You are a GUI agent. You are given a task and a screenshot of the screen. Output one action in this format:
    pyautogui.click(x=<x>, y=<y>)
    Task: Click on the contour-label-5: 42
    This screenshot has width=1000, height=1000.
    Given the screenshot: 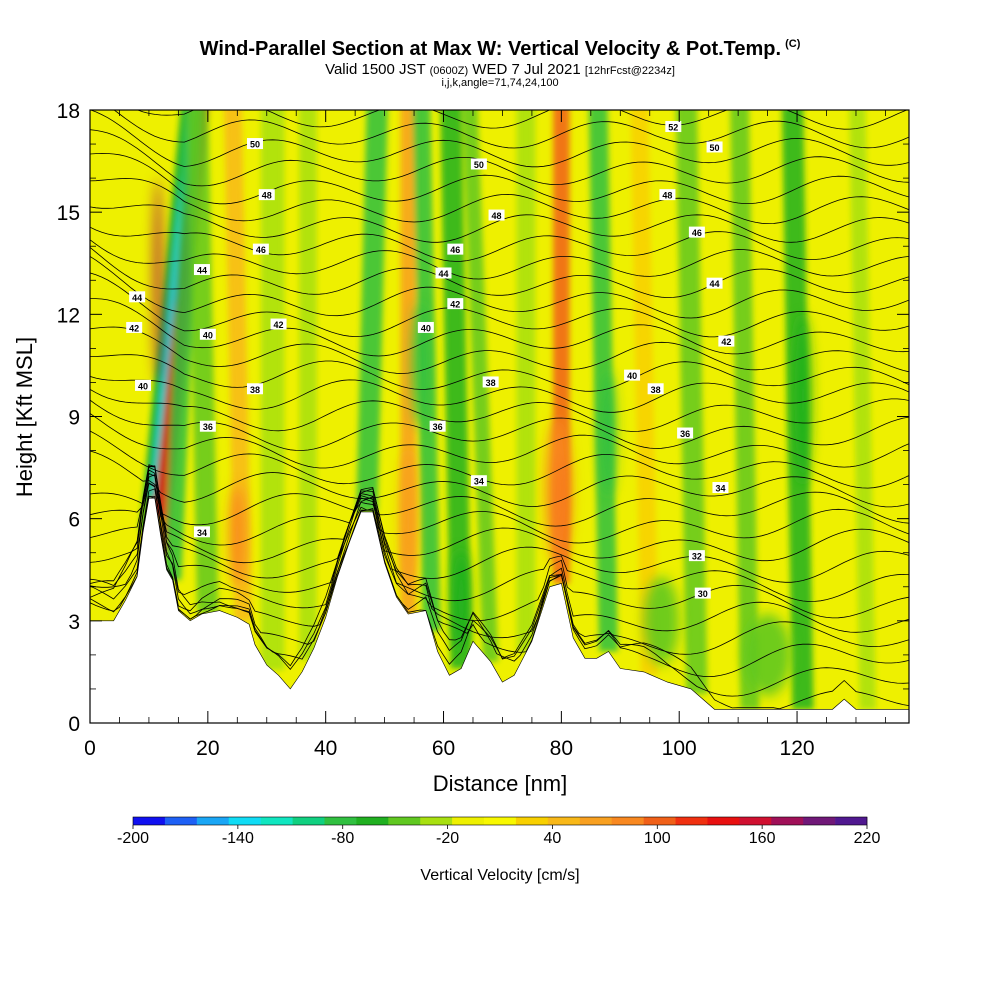 What is the action you would take?
    pyautogui.click(x=134, y=327)
    